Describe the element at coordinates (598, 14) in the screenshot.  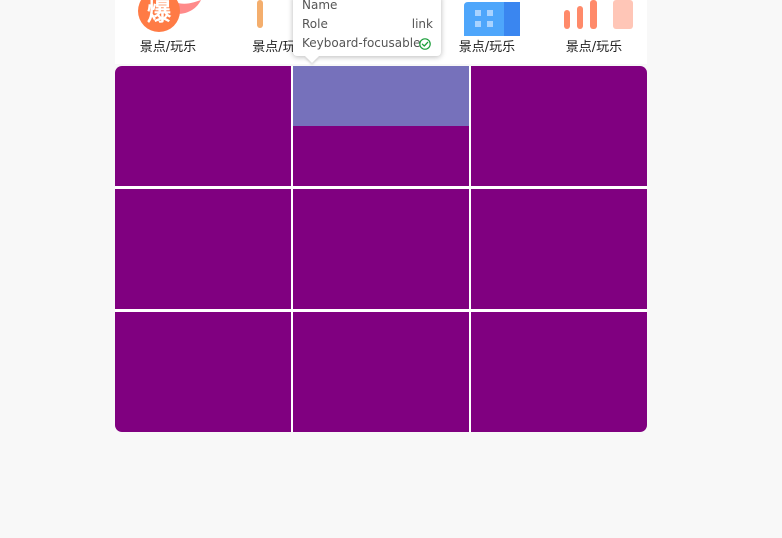
I see `bar-chart-icon` at that location.